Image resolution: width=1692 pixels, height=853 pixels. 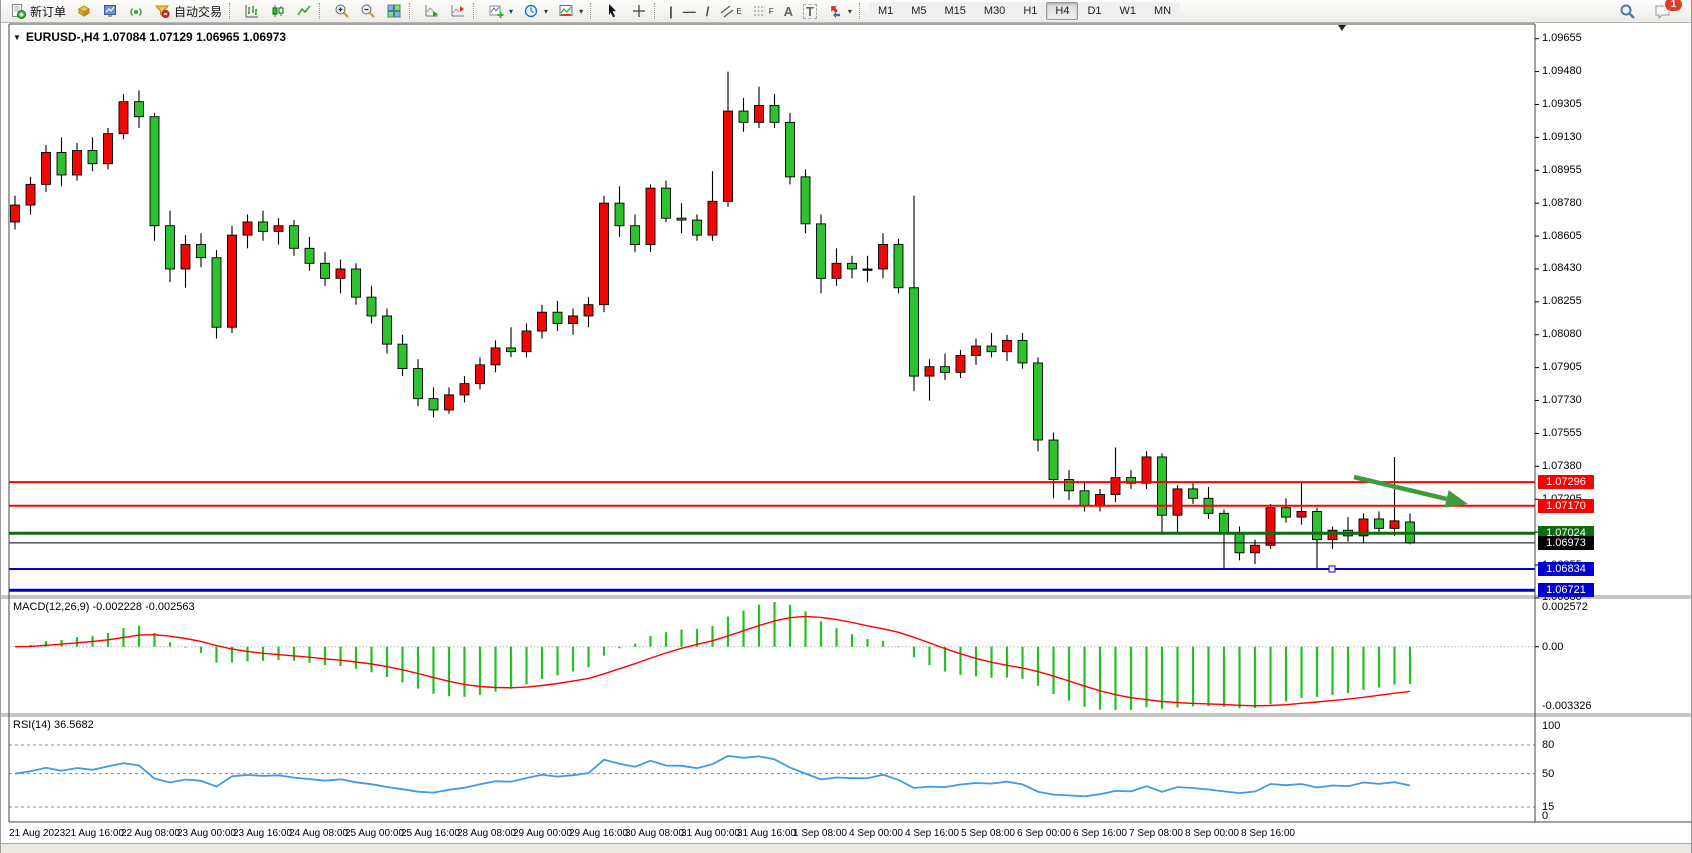 I want to click on vertical-line-button: |, so click(x=671, y=11).